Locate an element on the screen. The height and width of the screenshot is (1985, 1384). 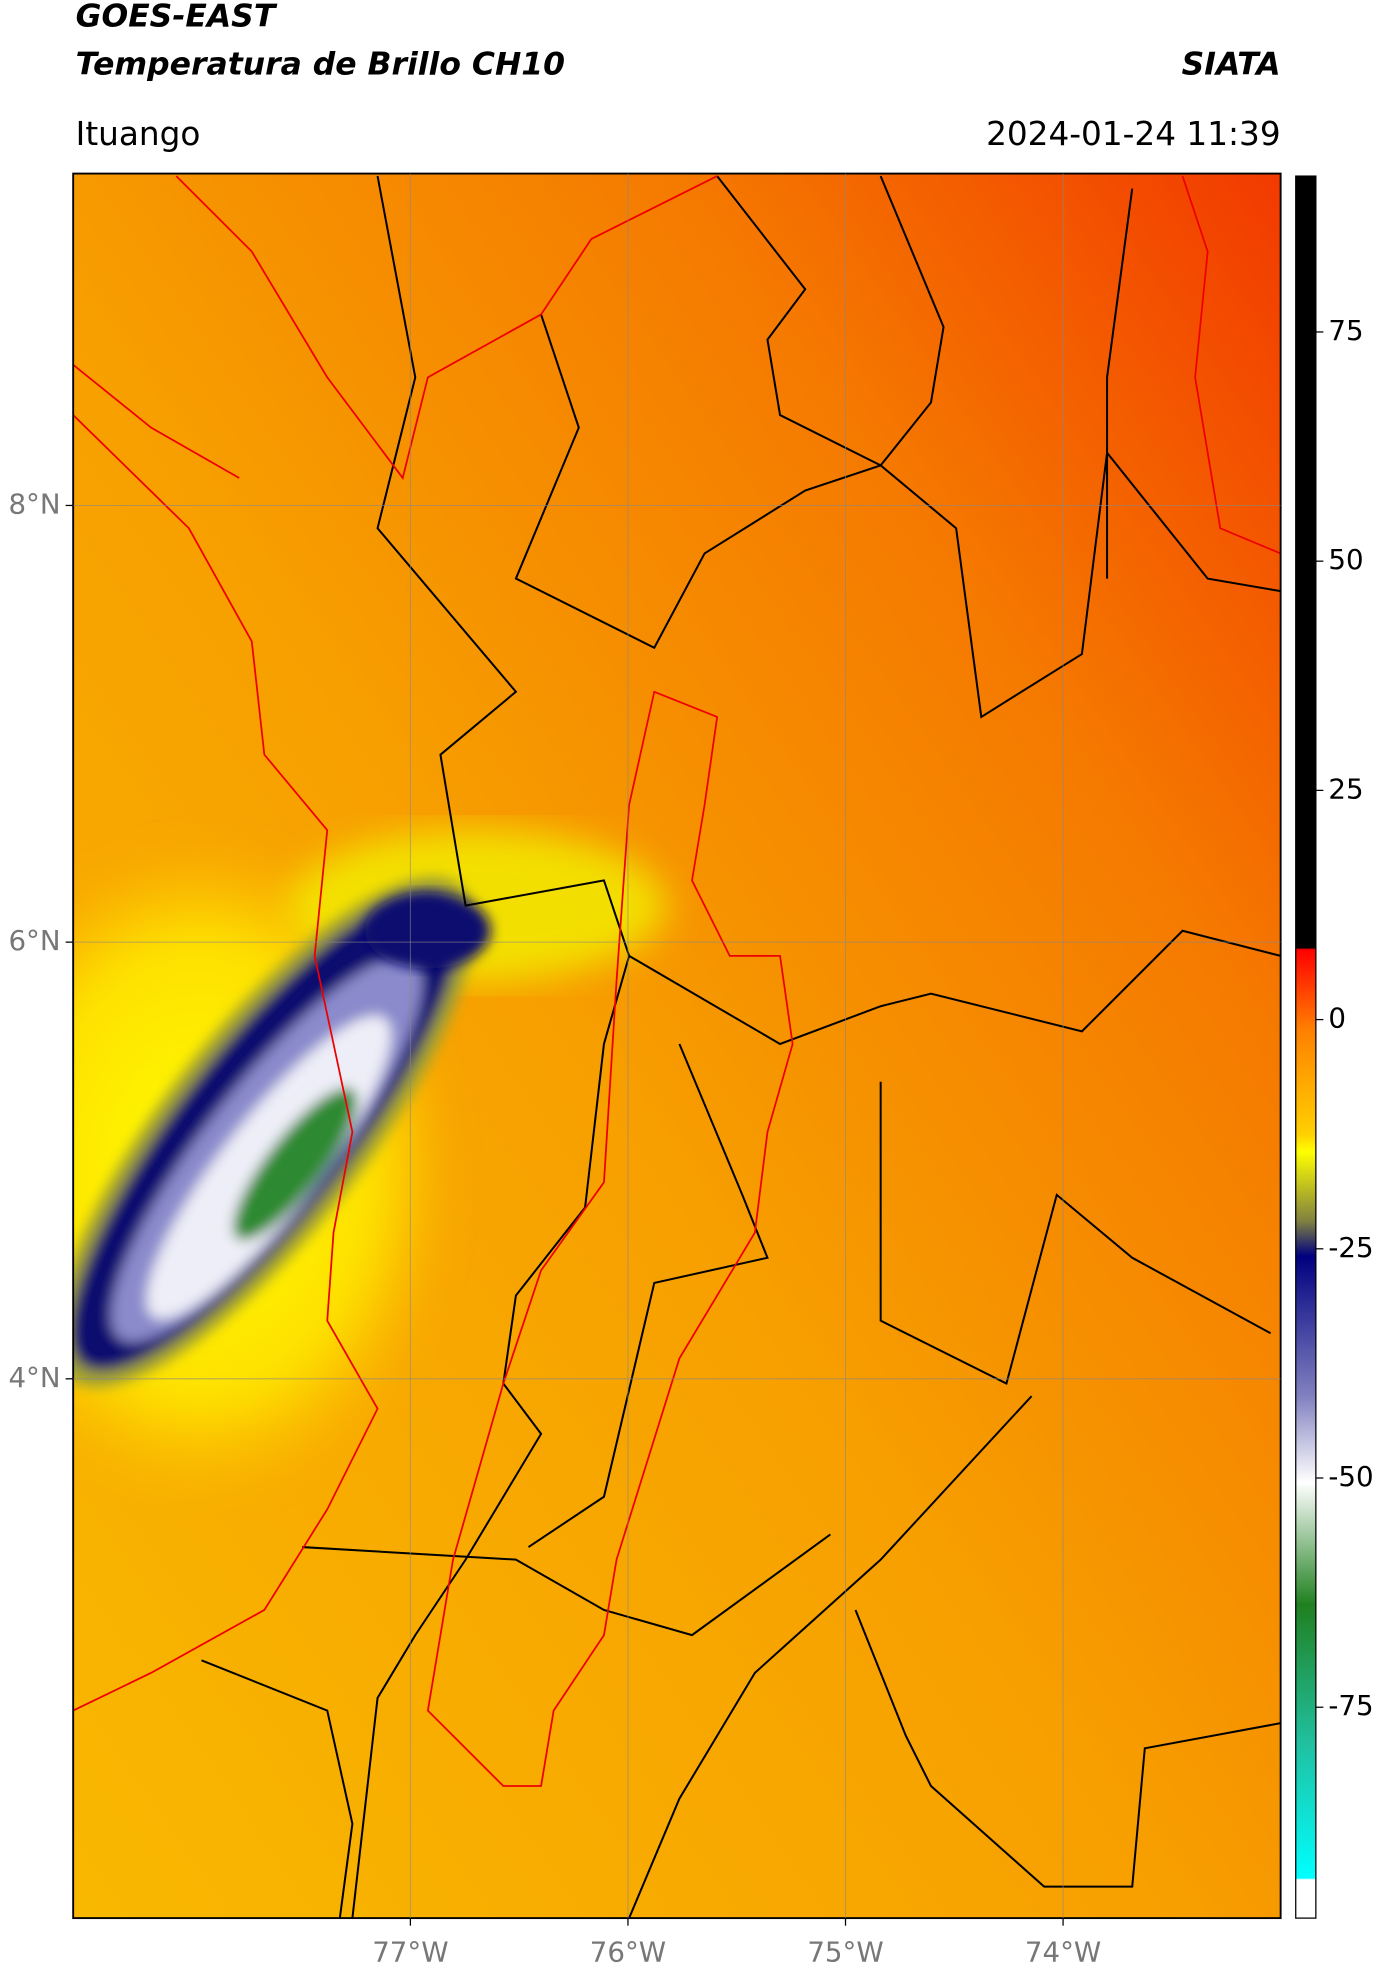
location: Ituango is located at coordinates (138, 134).